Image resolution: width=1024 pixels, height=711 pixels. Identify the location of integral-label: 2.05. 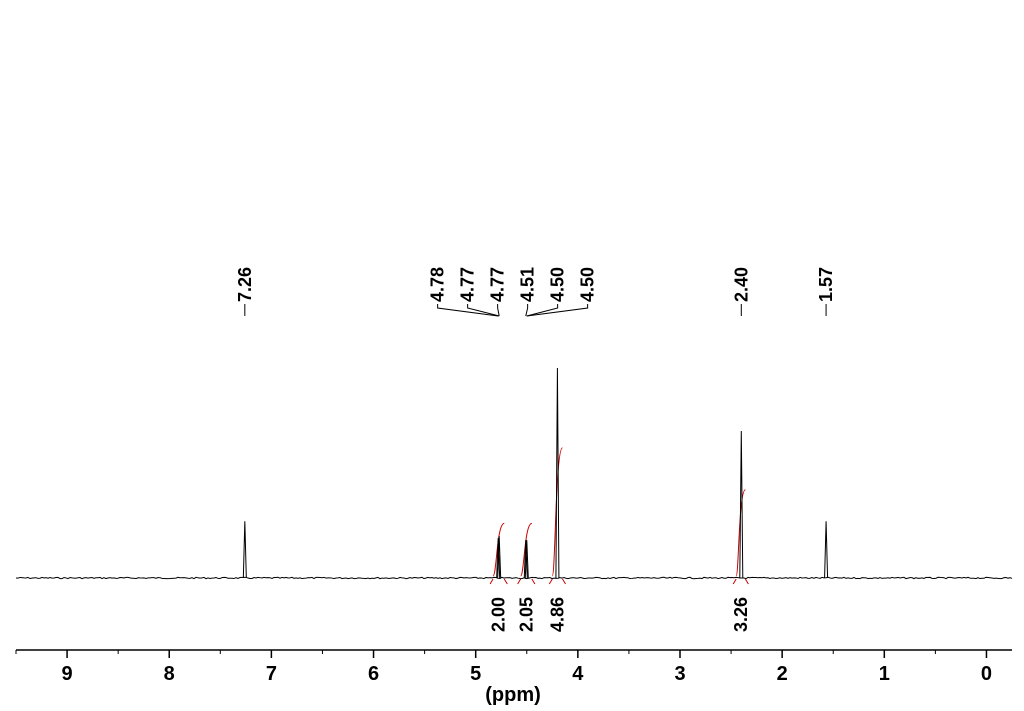
(526, 614).